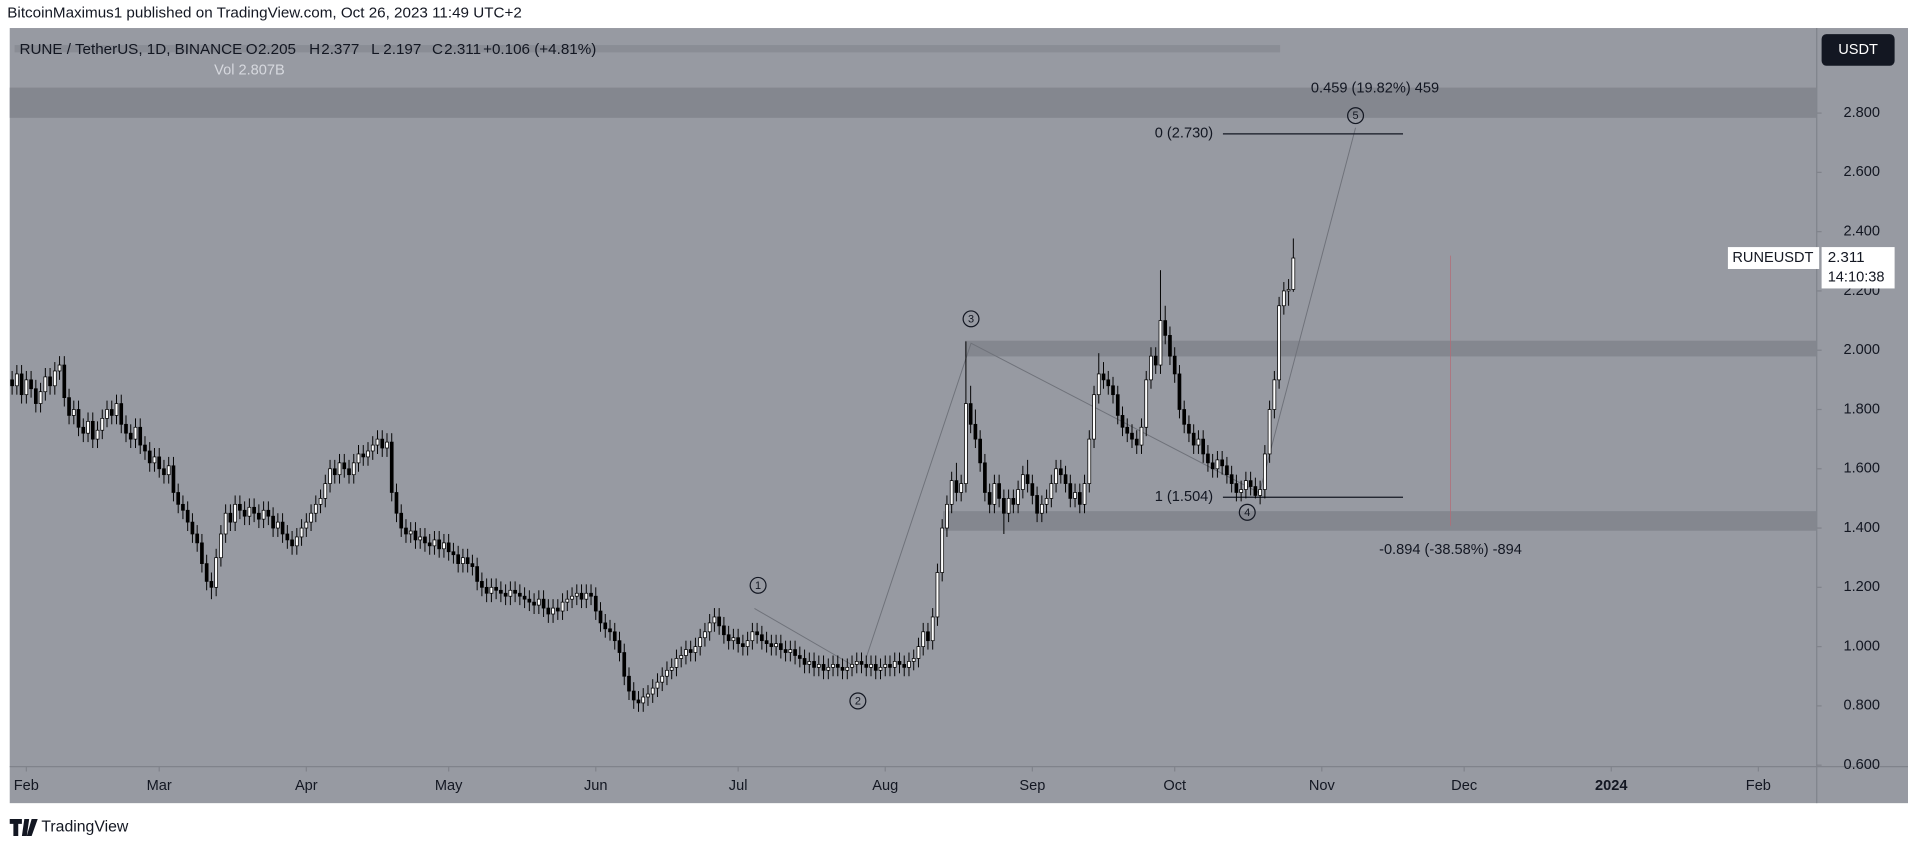 This screenshot has height=847, width=1908. I want to click on currency-label: USDT, so click(1858, 50).